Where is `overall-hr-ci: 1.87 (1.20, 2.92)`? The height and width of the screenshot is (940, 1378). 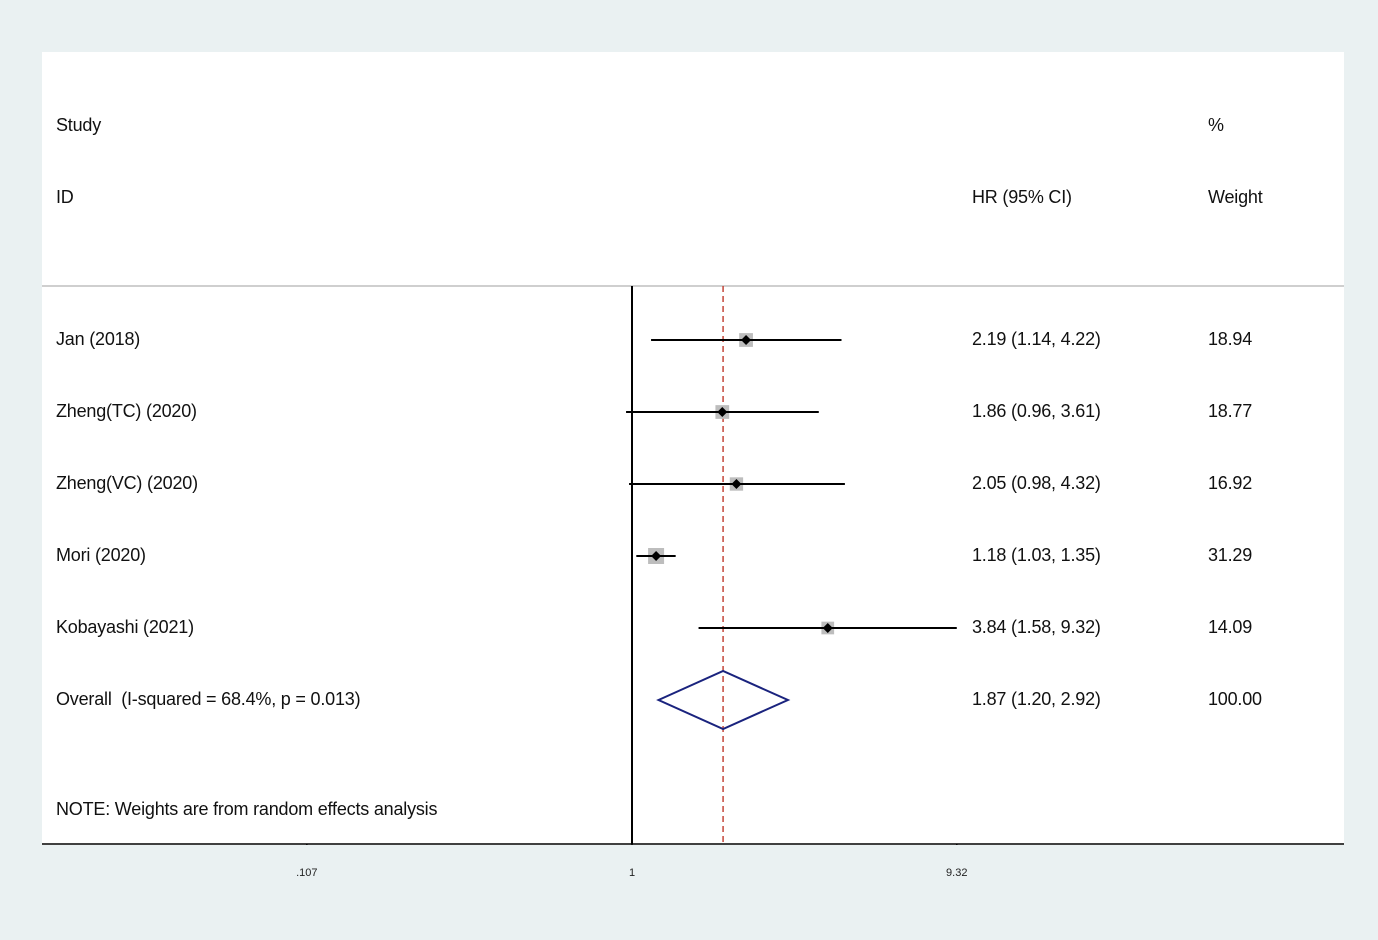 overall-hr-ci: 1.87 (1.20, 2.92) is located at coordinates (1036, 699).